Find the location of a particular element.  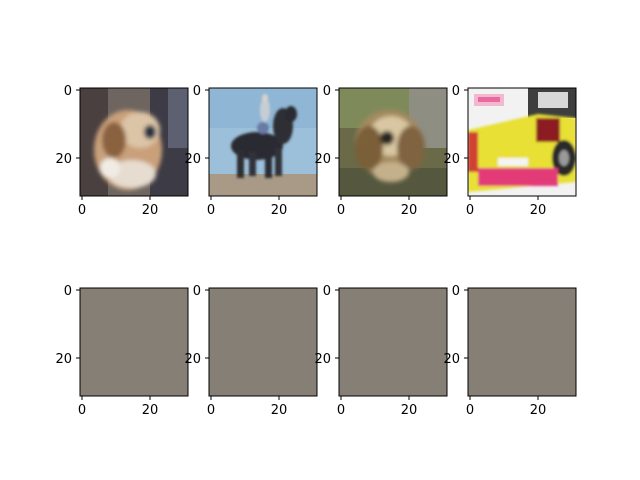

subplot-4: 0 20 0 20 is located at coordinates (510, 151).